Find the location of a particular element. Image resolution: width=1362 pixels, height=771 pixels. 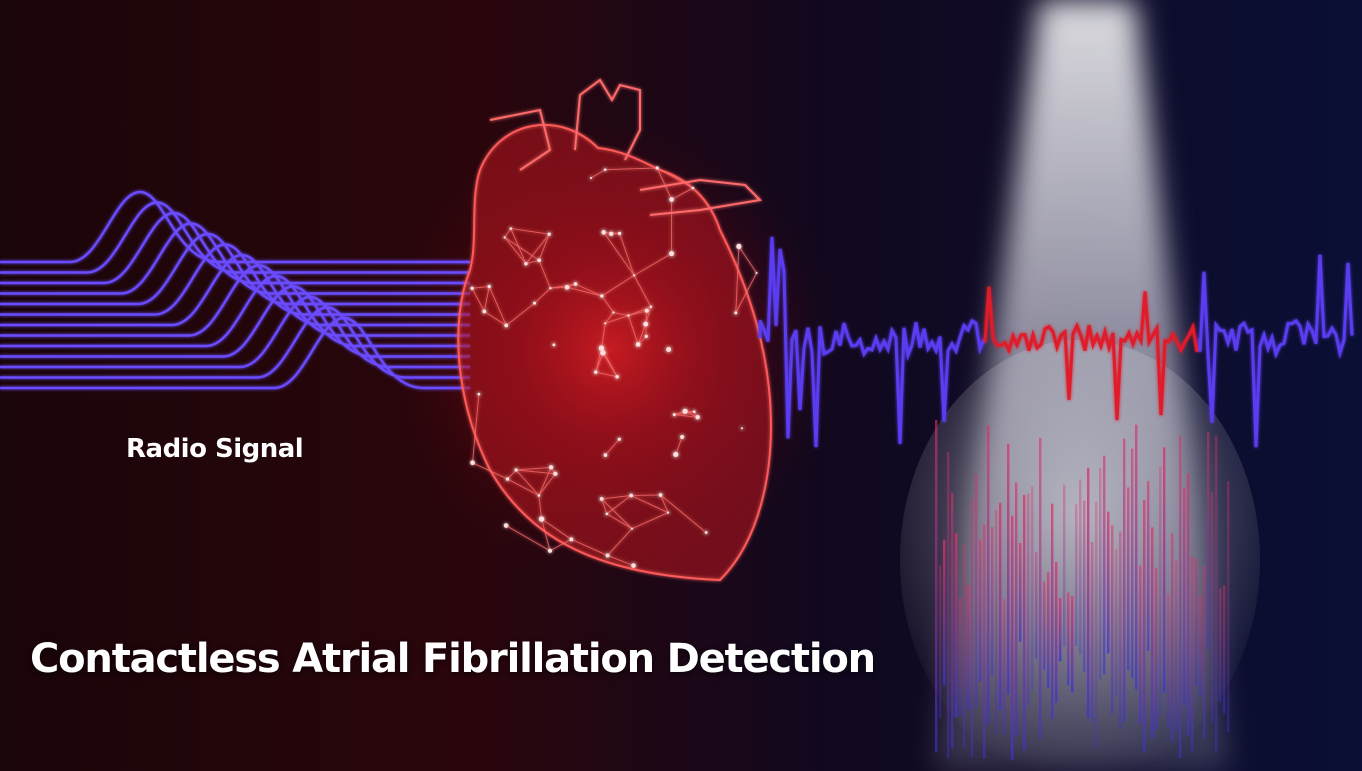

ecg-signal is located at coordinates (1056, 342).